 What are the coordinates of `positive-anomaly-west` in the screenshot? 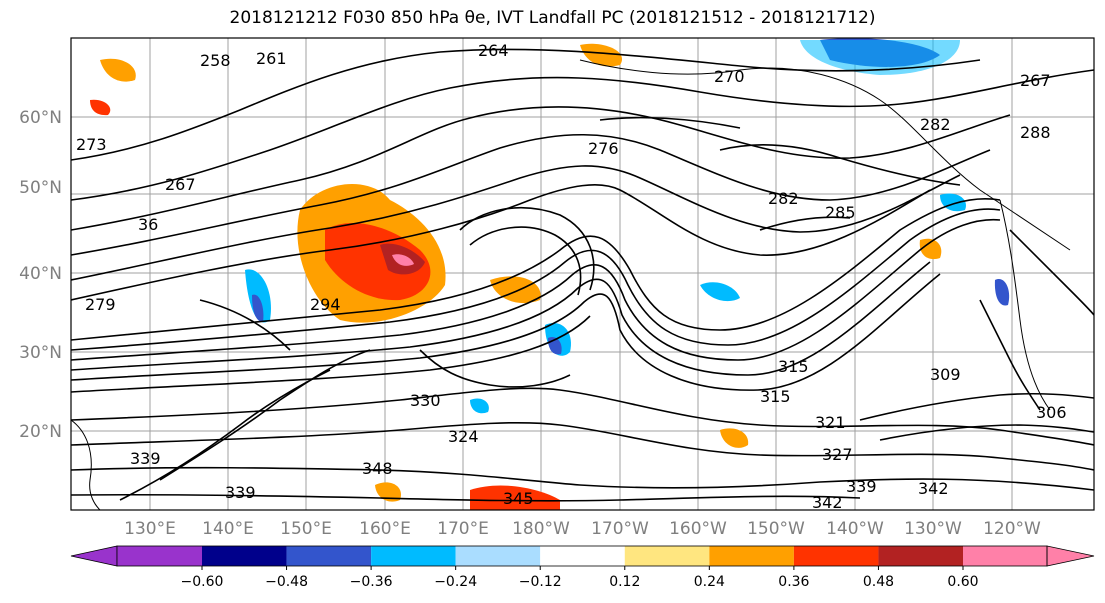 It's located at (100, 107).